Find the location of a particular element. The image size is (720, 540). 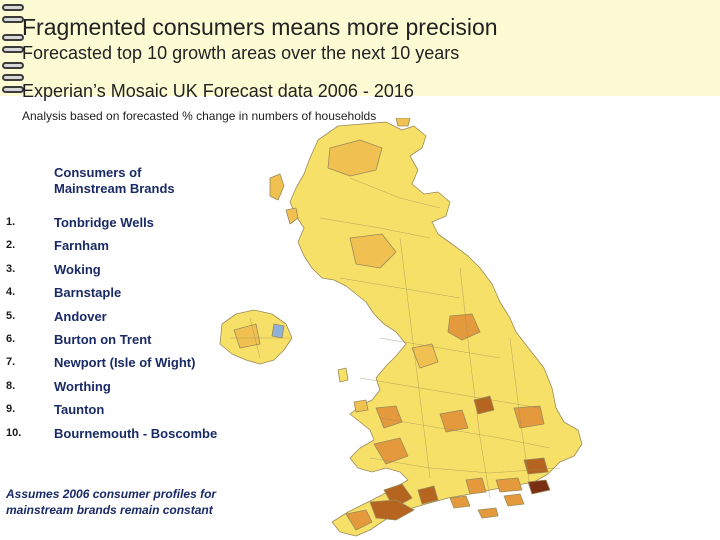

area-name: Worthing is located at coordinates (82, 386).